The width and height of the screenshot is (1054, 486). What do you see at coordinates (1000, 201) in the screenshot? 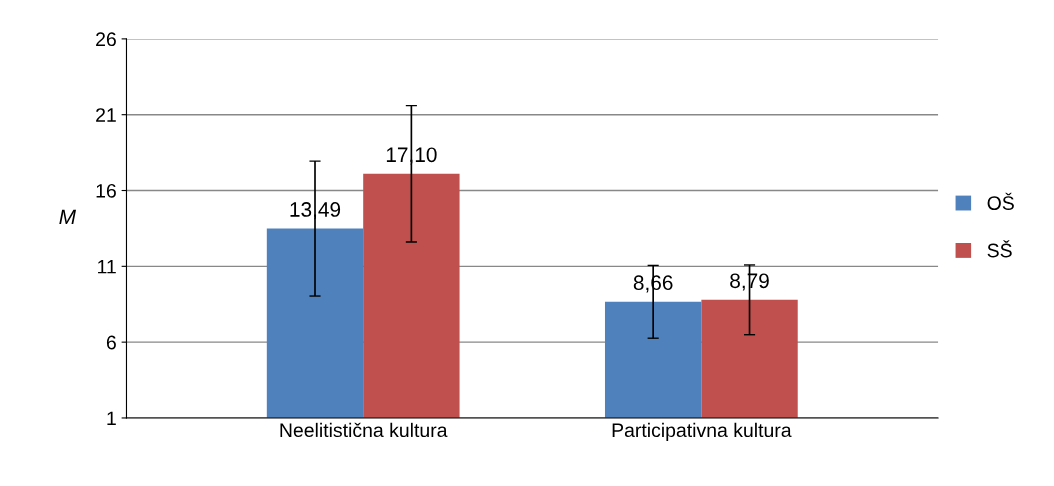
I see `legend-label: OŠ` at bounding box center [1000, 201].